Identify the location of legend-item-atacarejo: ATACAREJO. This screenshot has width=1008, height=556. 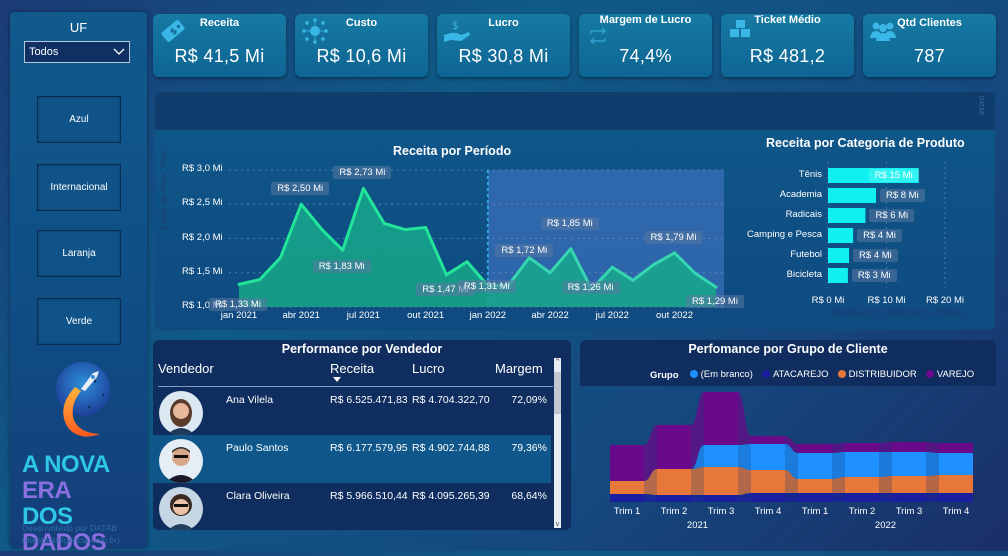
(795, 374).